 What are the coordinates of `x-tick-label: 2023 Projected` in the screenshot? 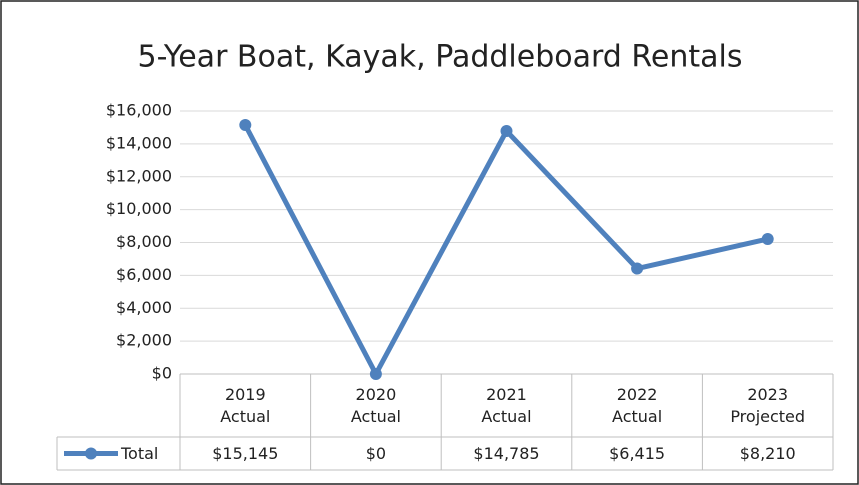 It's located at (767, 405).